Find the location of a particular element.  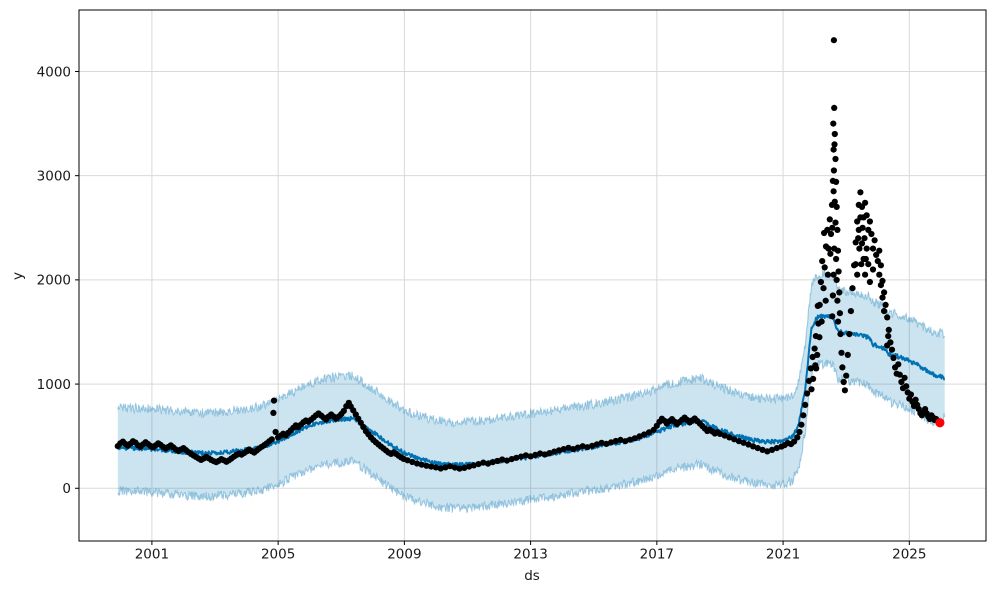

y-tick-label: 3000 is located at coordinates (54, 176).